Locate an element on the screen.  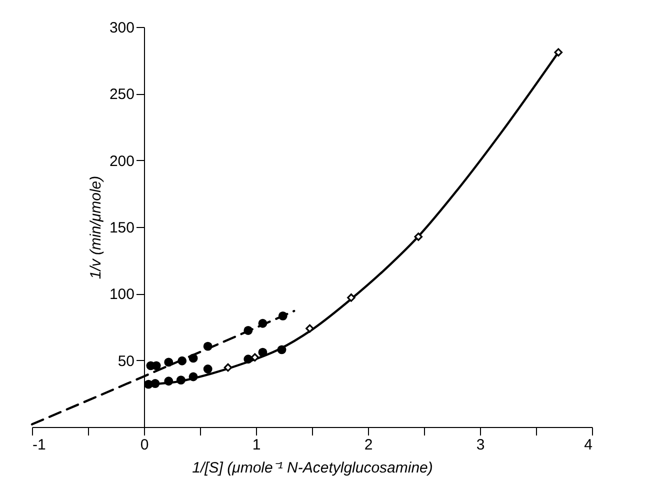
y-tick-label: 100 is located at coordinates (121, 295).